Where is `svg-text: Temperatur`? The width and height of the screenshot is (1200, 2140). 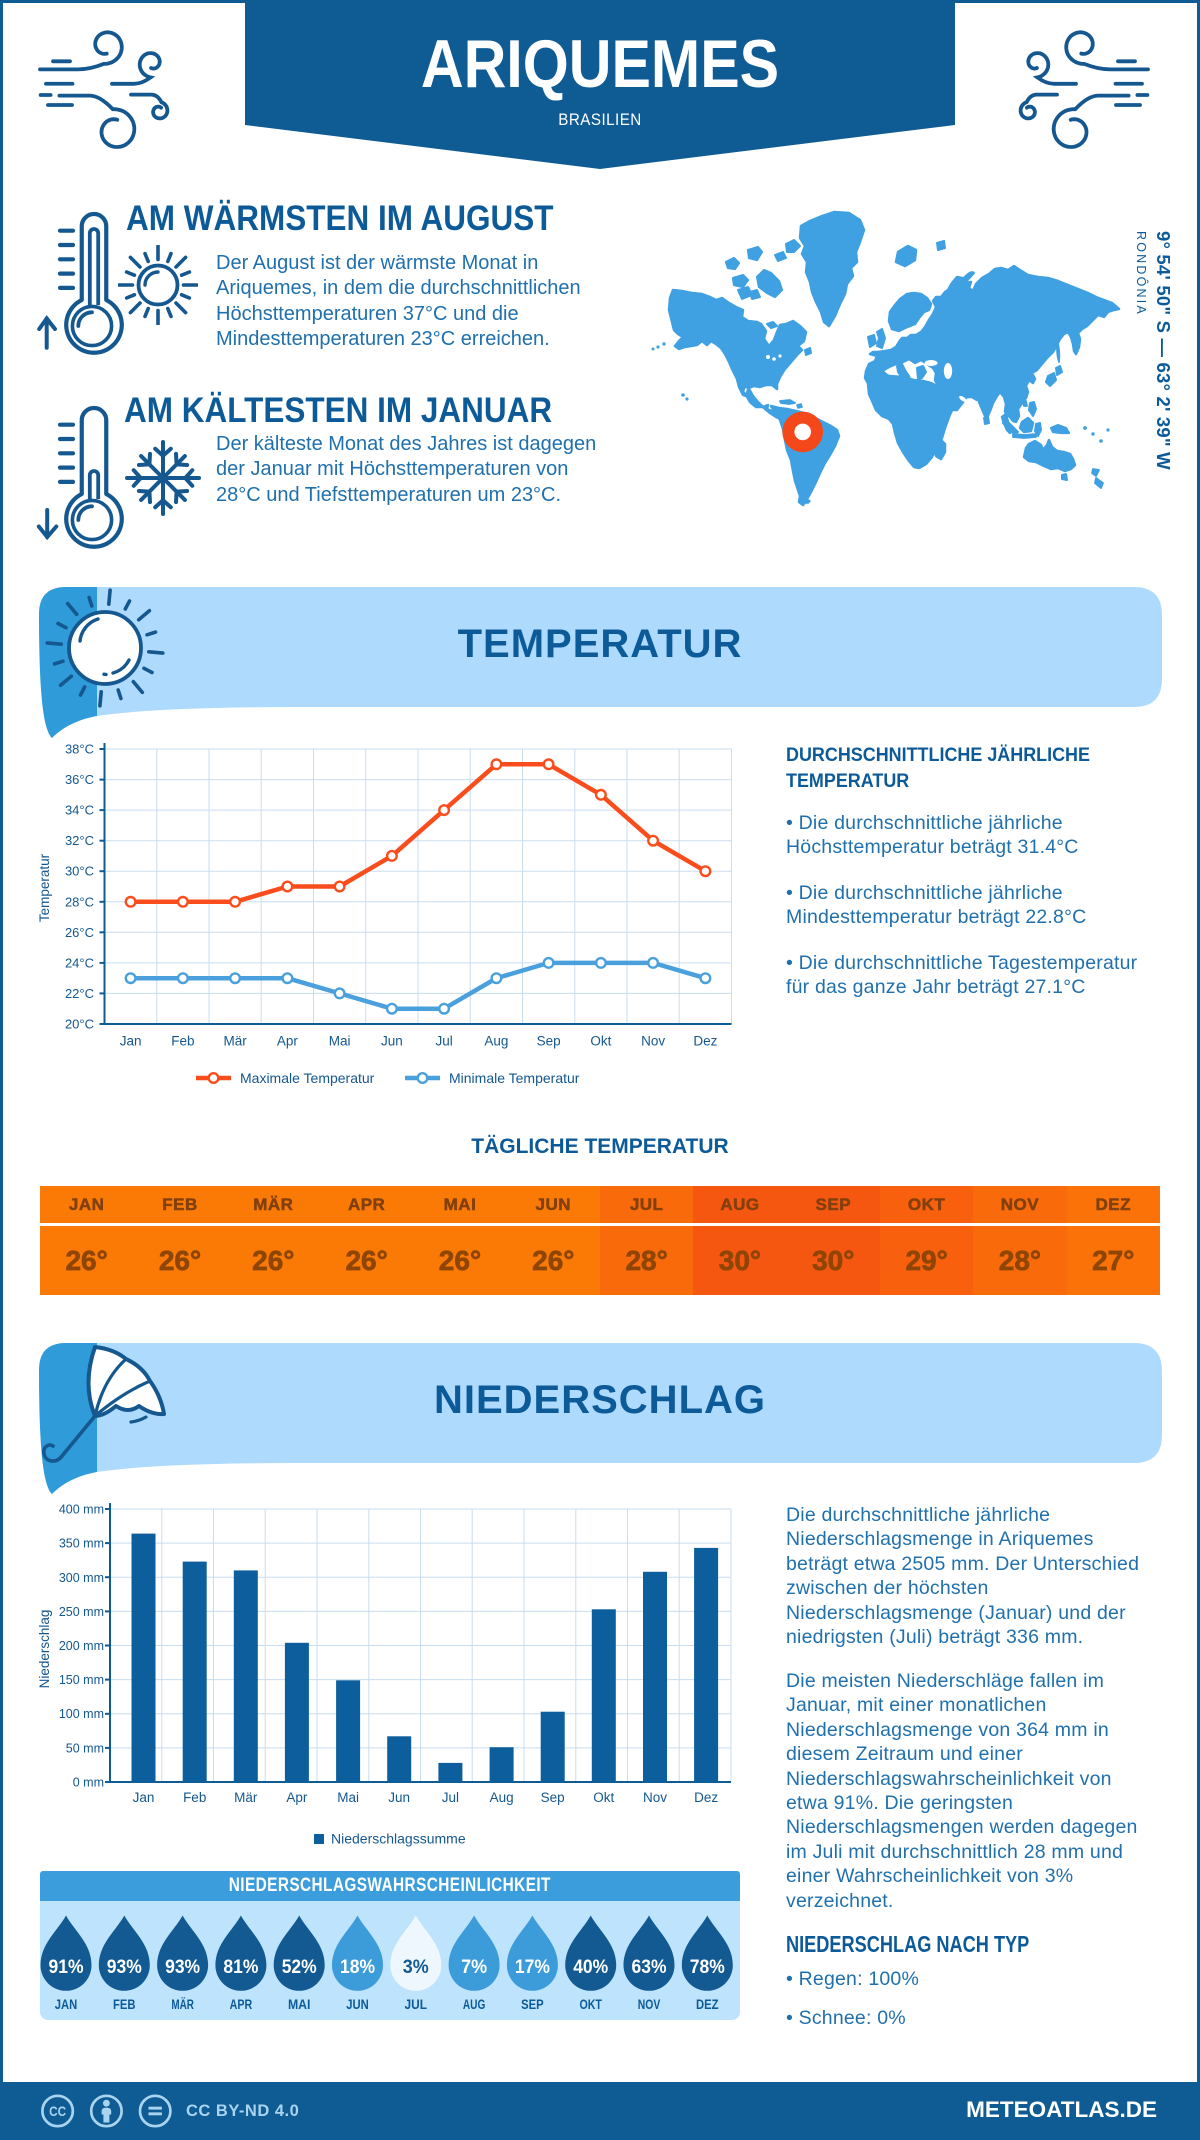
svg-text: Temperatur is located at coordinates (44, 887).